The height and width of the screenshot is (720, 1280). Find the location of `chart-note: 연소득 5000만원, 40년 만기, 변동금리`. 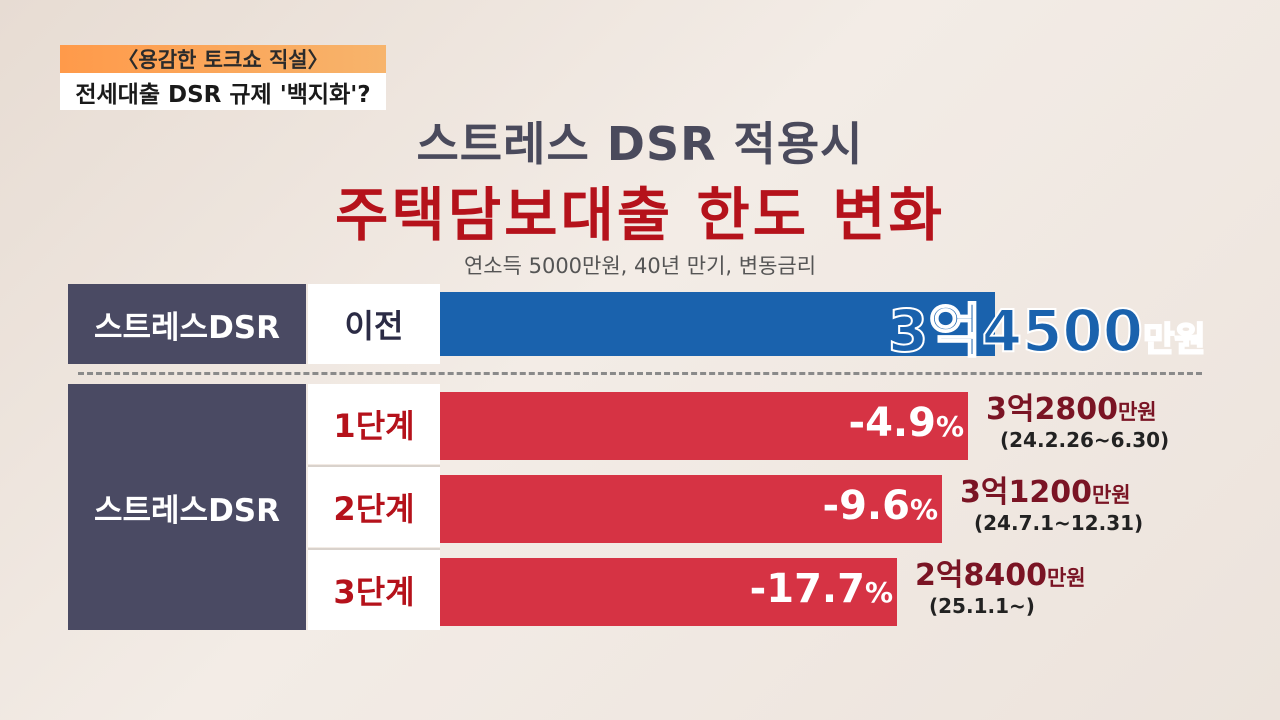

chart-note: 연소득 5000만원, 40년 만기, 변동금리 is located at coordinates (640, 266).